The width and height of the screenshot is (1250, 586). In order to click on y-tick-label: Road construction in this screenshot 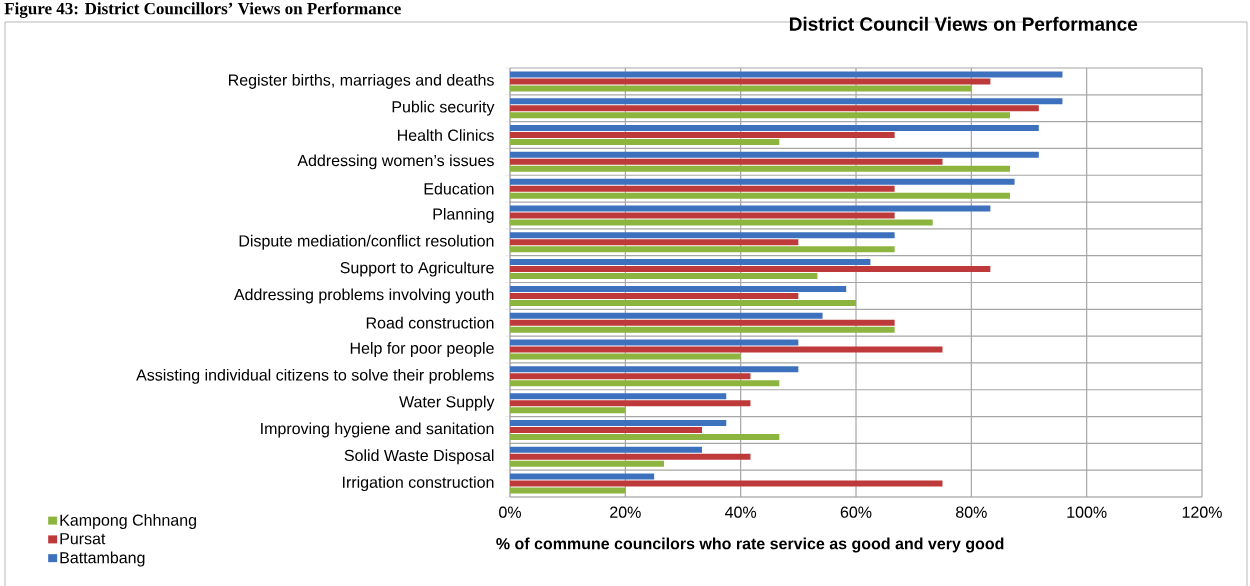, I will do `click(430, 322)`.